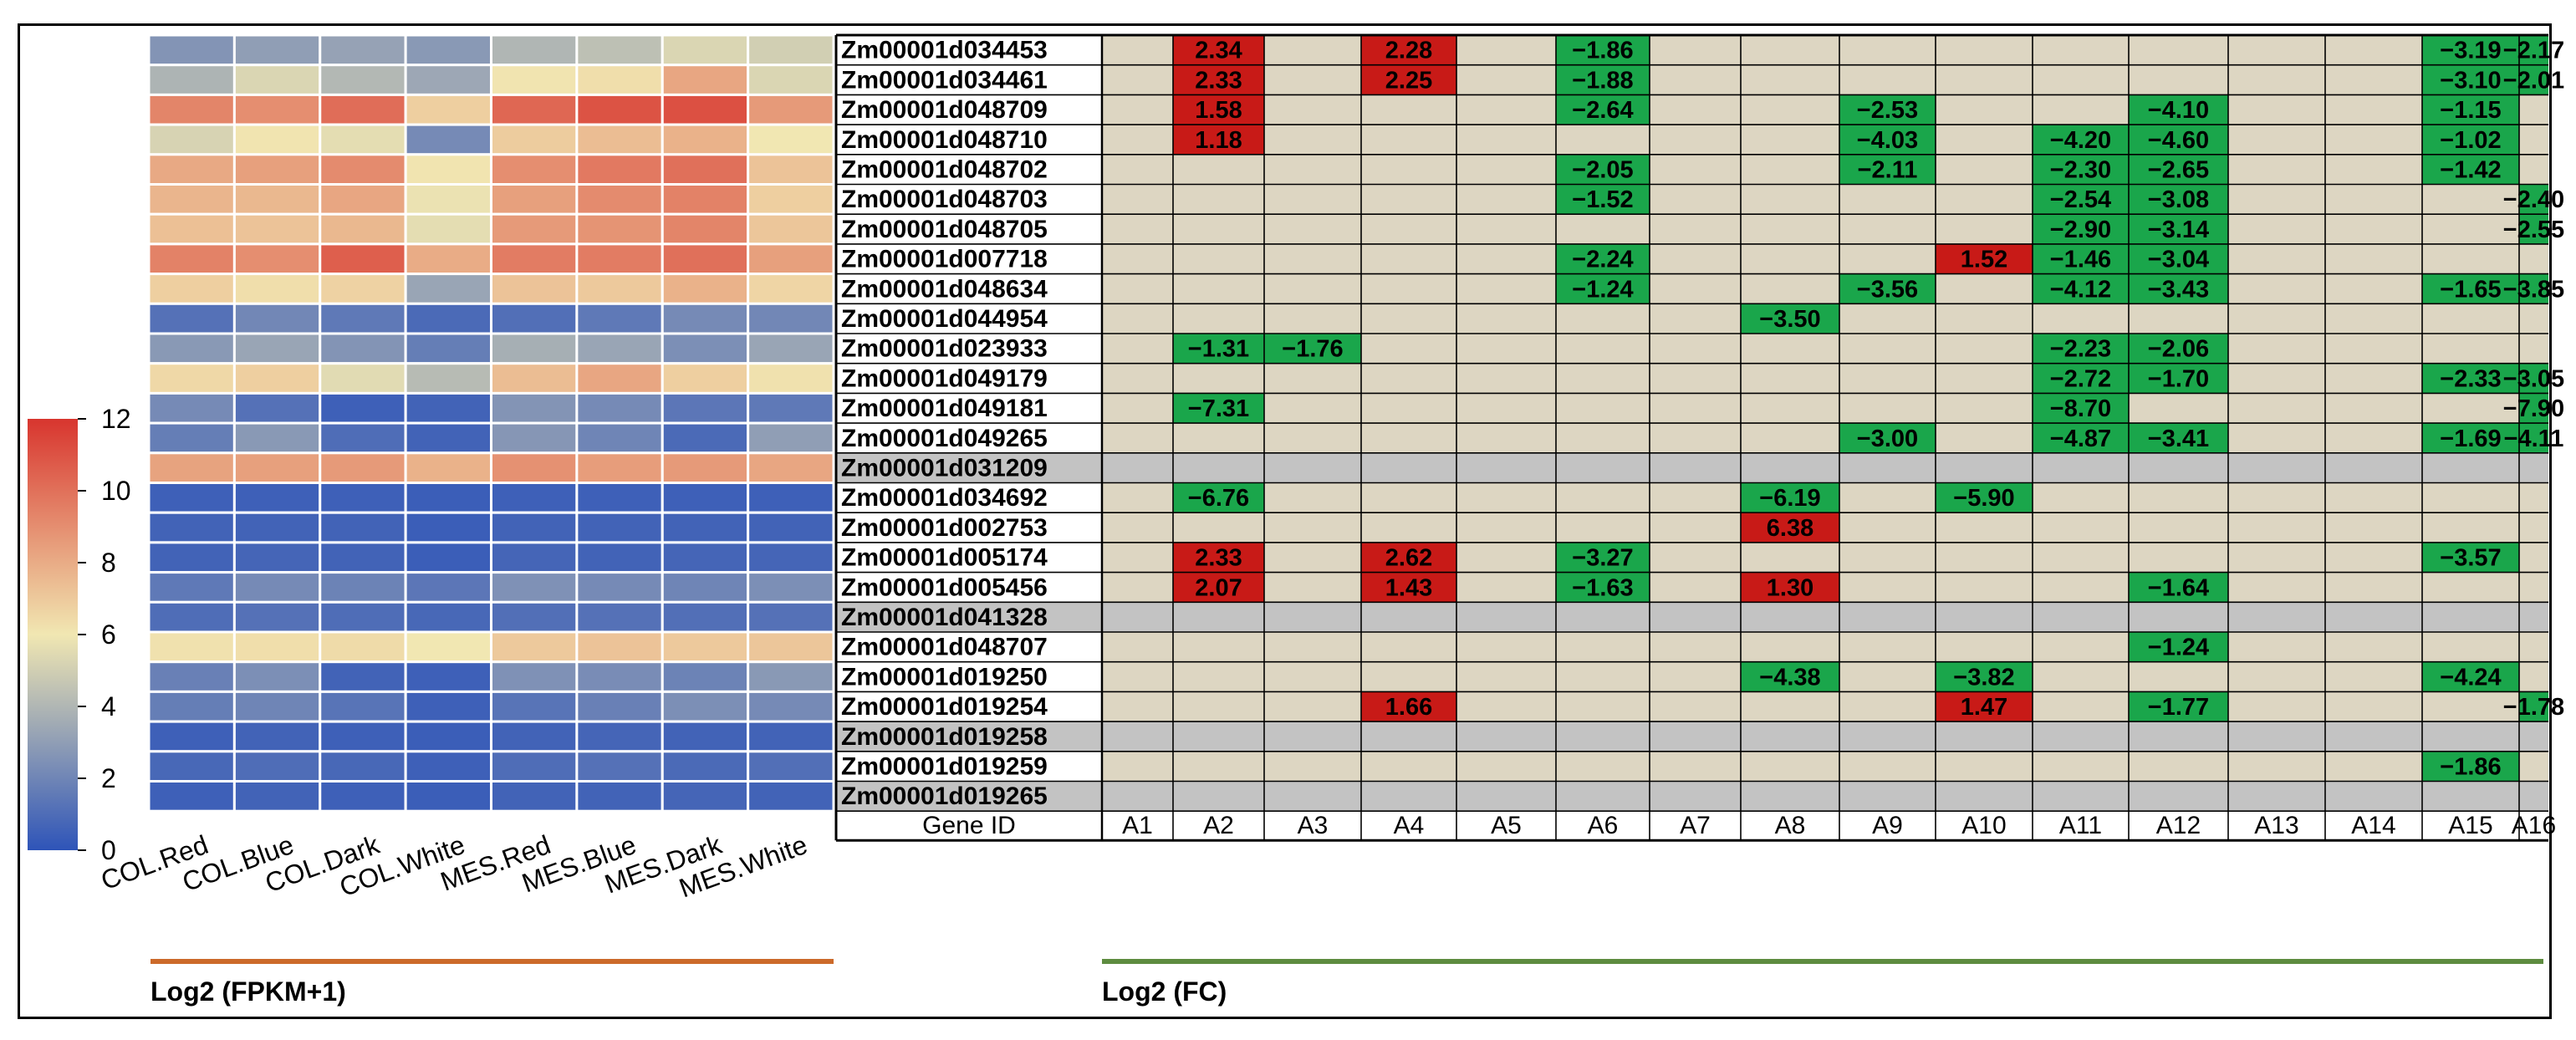  I want to click on fc-value: 2.33, so click(1219, 558).